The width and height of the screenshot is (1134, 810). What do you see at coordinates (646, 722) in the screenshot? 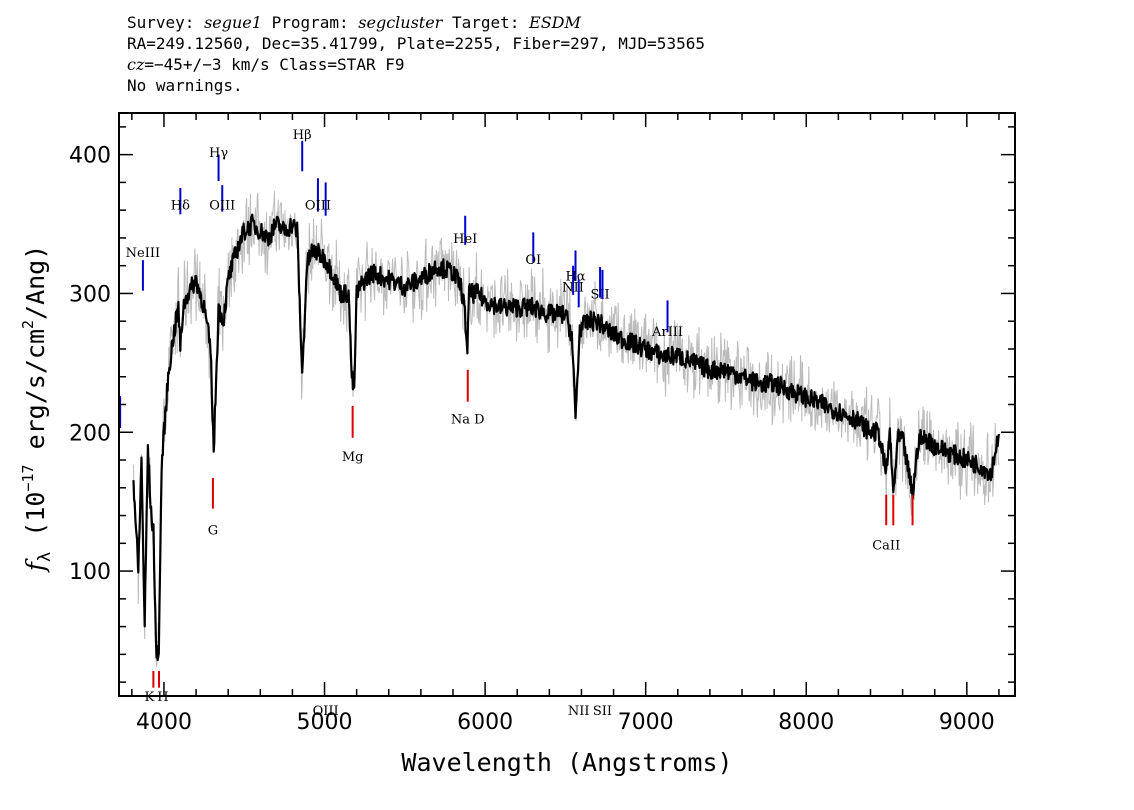
I see `x-tick-label: 7000` at bounding box center [646, 722].